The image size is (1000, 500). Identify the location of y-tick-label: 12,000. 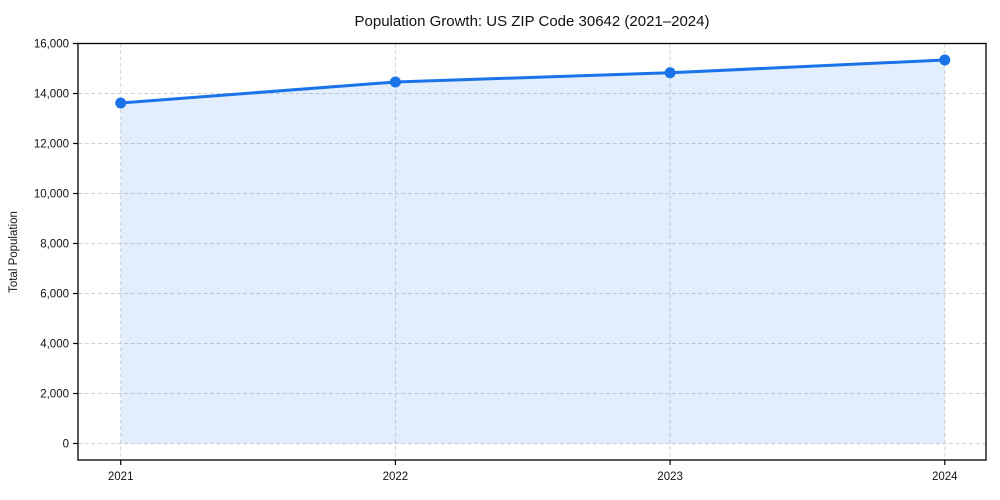
(51, 144).